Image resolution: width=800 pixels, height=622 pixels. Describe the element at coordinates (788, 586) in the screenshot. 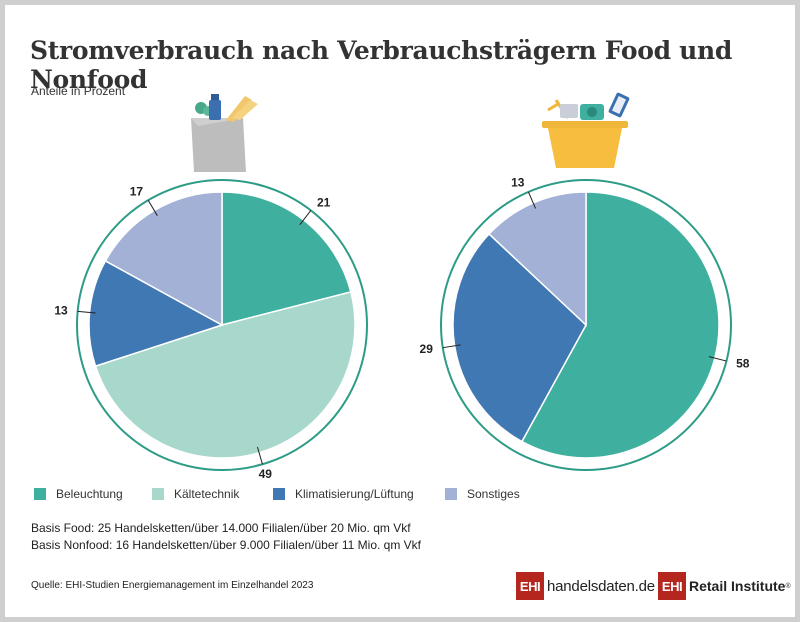

I see `registered-mark: ®` at that location.